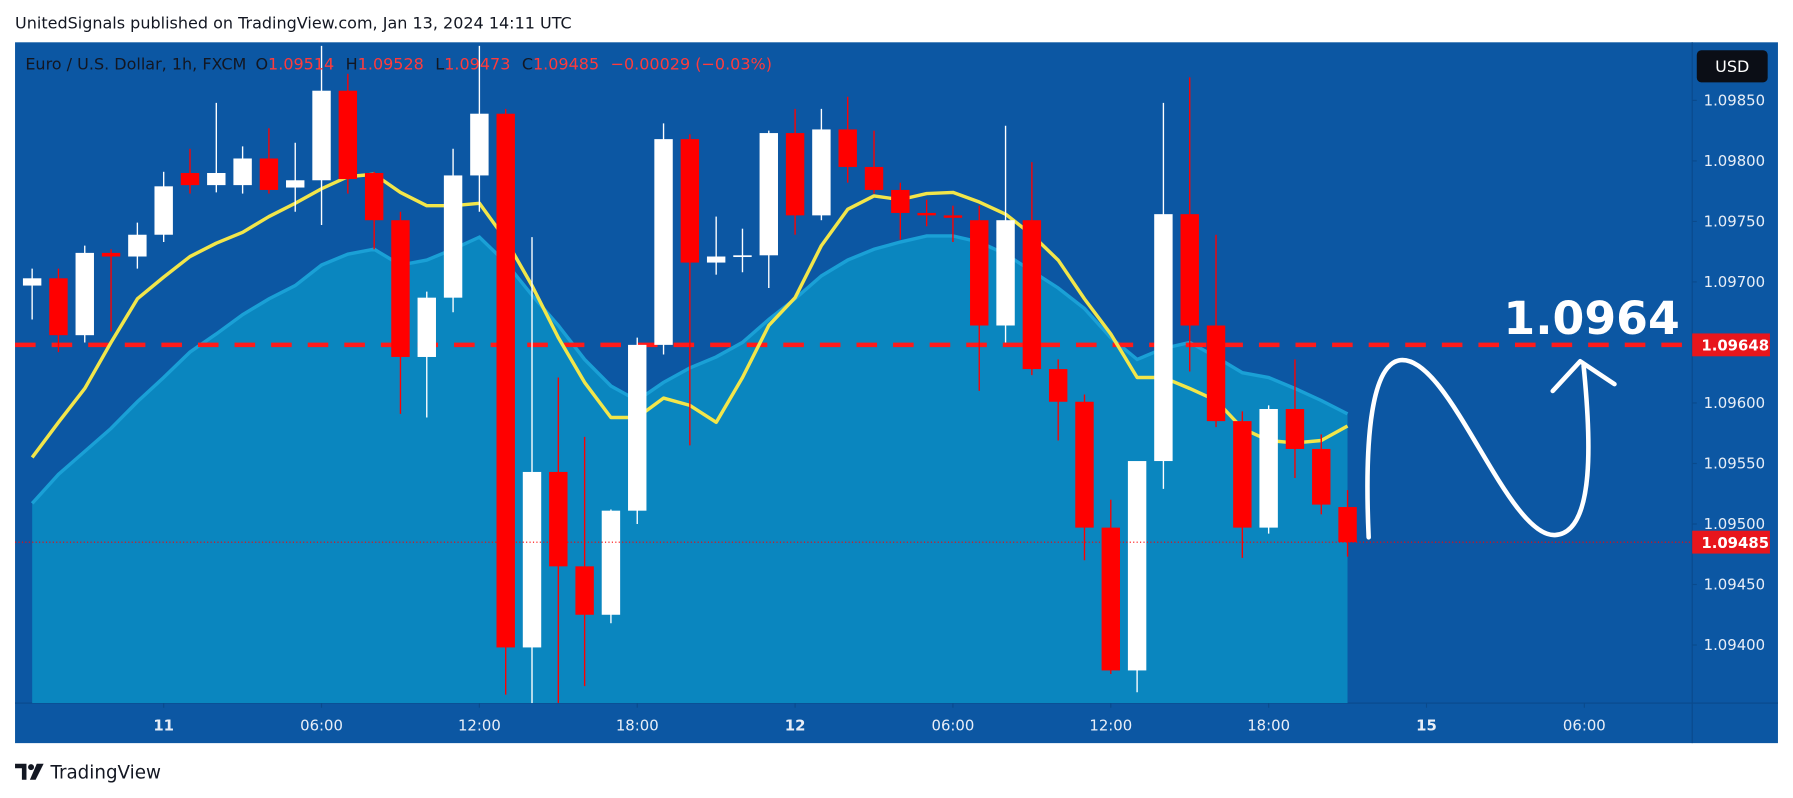  I want to click on tv-logo, so click(29, 771).